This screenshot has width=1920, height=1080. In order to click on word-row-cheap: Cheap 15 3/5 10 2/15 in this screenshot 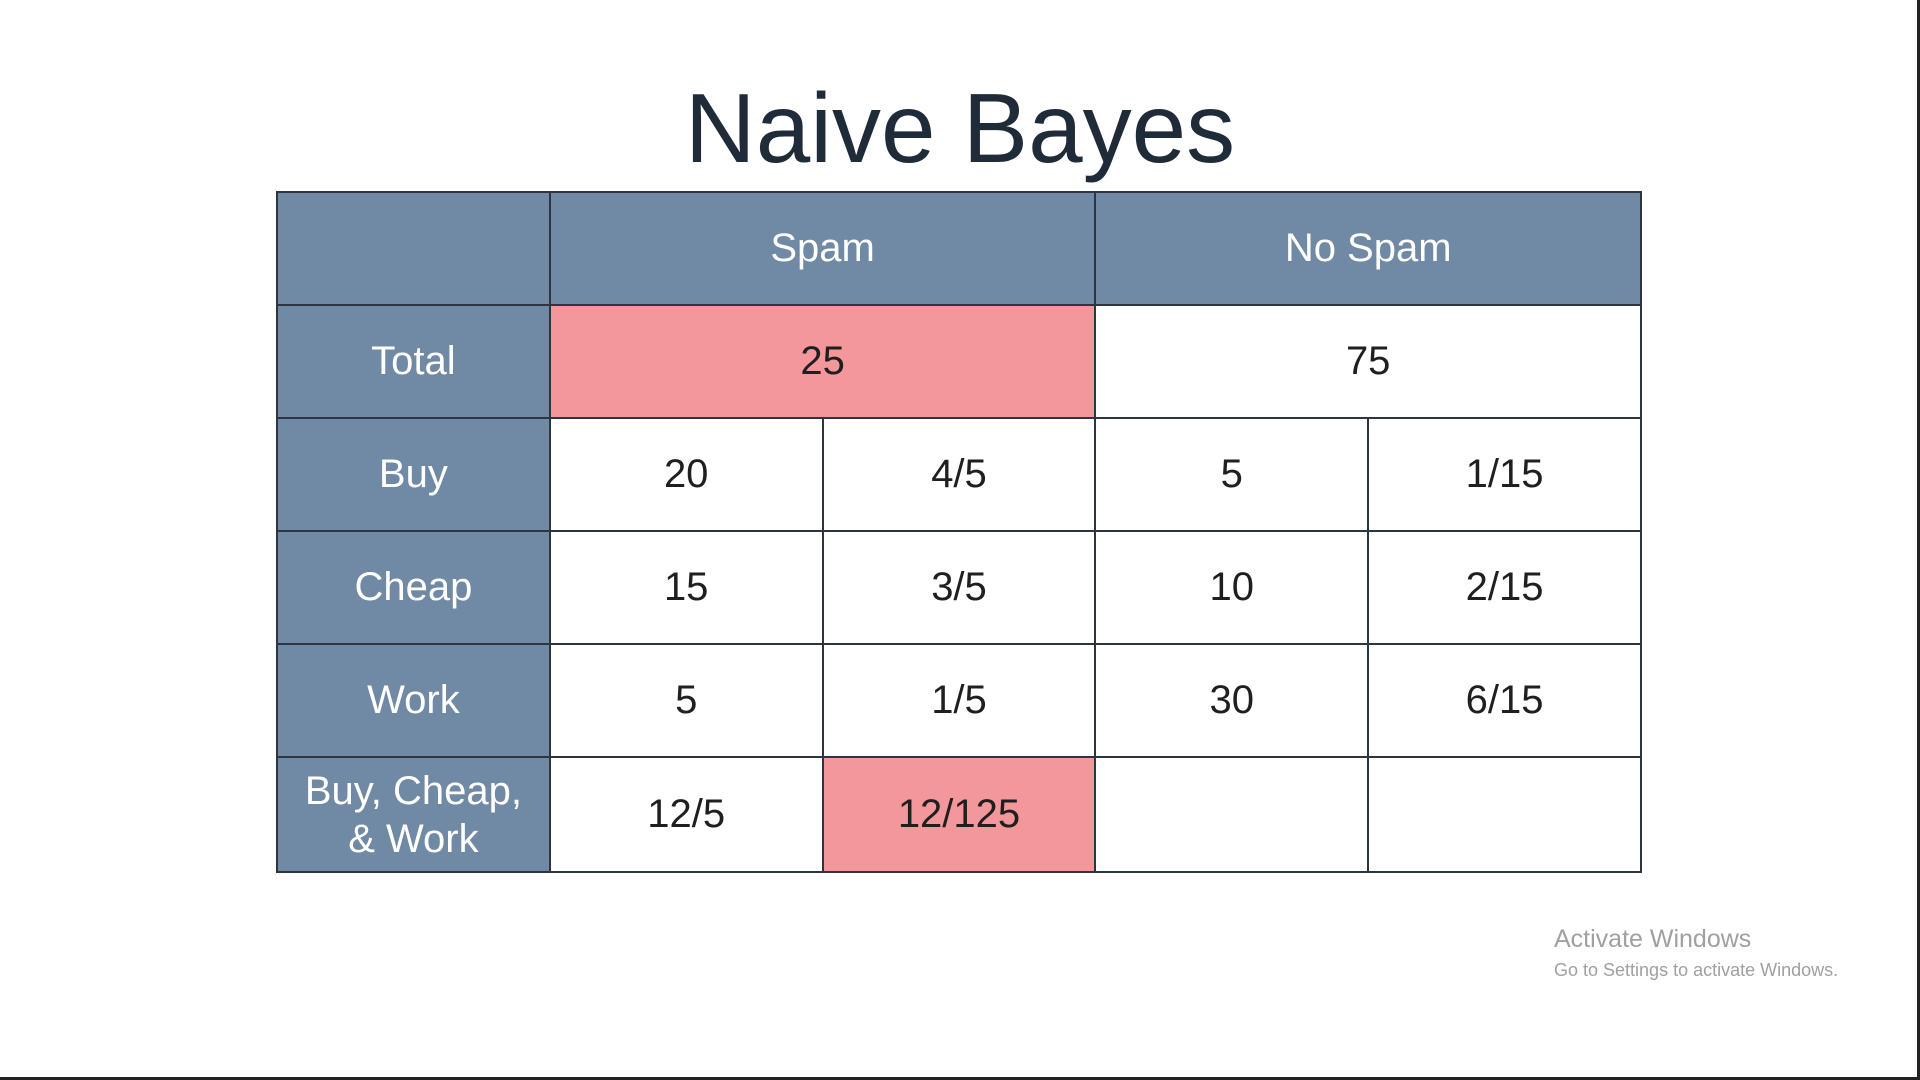, I will do `click(959, 587)`.